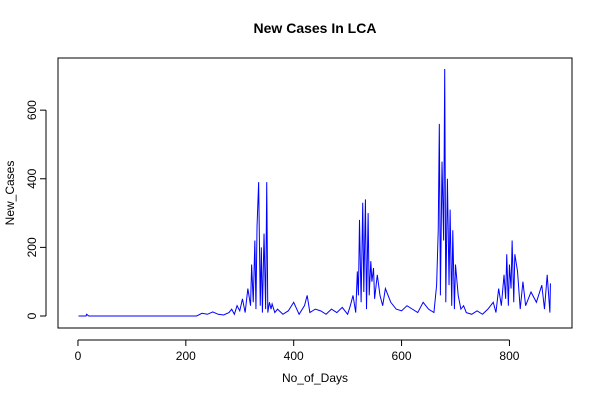 The height and width of the screenshot is (405, 600). I want to click on y-tick-label: 400, so click(32, 178).